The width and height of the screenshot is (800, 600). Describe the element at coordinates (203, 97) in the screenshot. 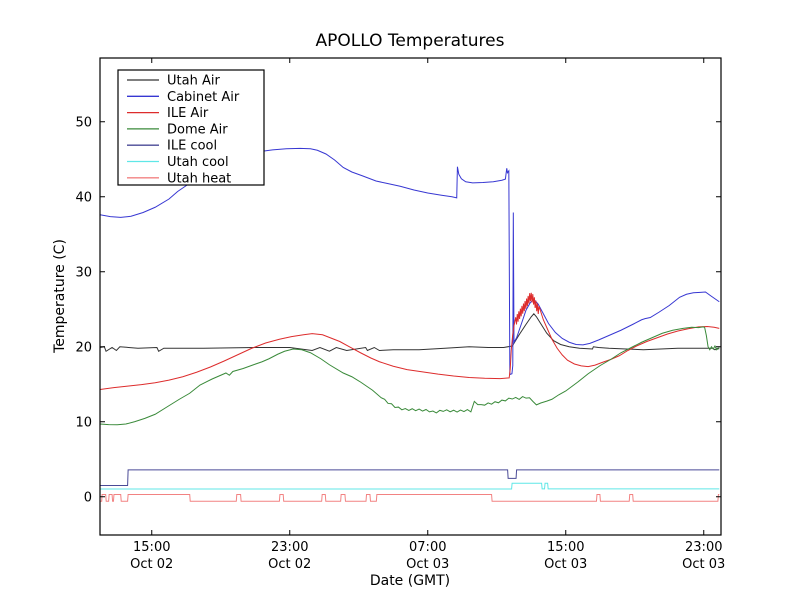

I see `legend-label-cabinet-air: Cabinet Air` at that location.